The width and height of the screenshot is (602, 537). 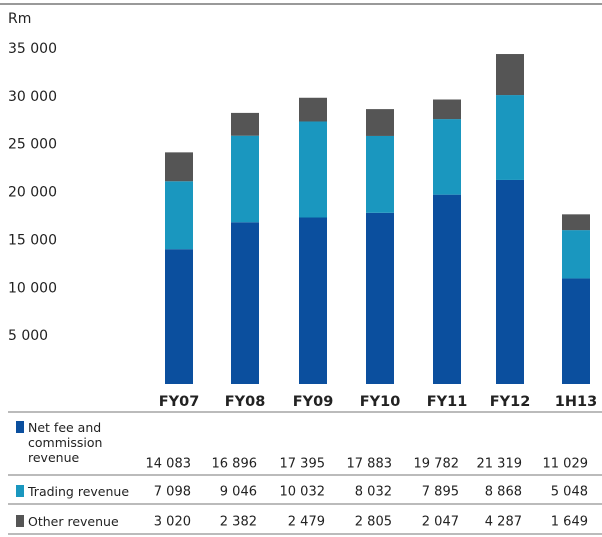 What do you see at coordinates (437, 464) in the screenshot?
I see `table-value: 19 782` at bounding box center [437, 464].